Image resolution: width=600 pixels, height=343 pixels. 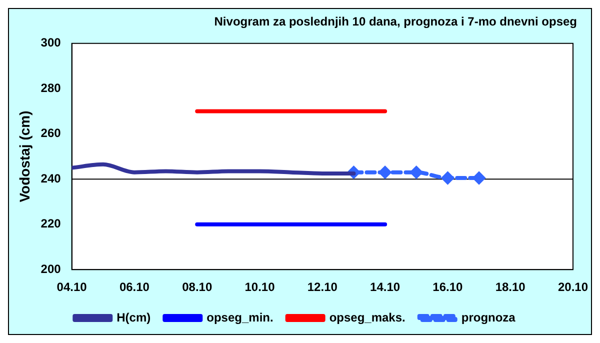 I want to click on y-tick-label: 260, so click(x=51, y=133).